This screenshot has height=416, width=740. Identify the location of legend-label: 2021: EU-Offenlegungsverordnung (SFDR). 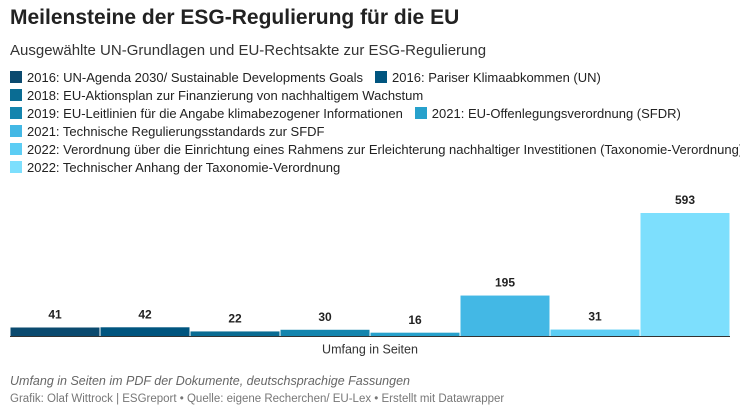
(556, 113).